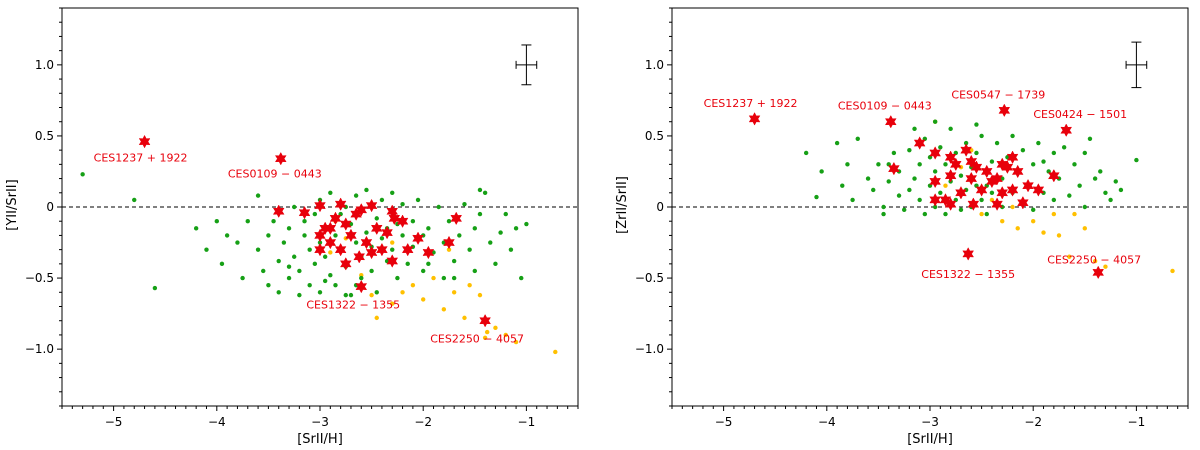 The image size is (1200, 450). I want to click on y-axis-label: [ZrII/SrII], so click(622, 205).